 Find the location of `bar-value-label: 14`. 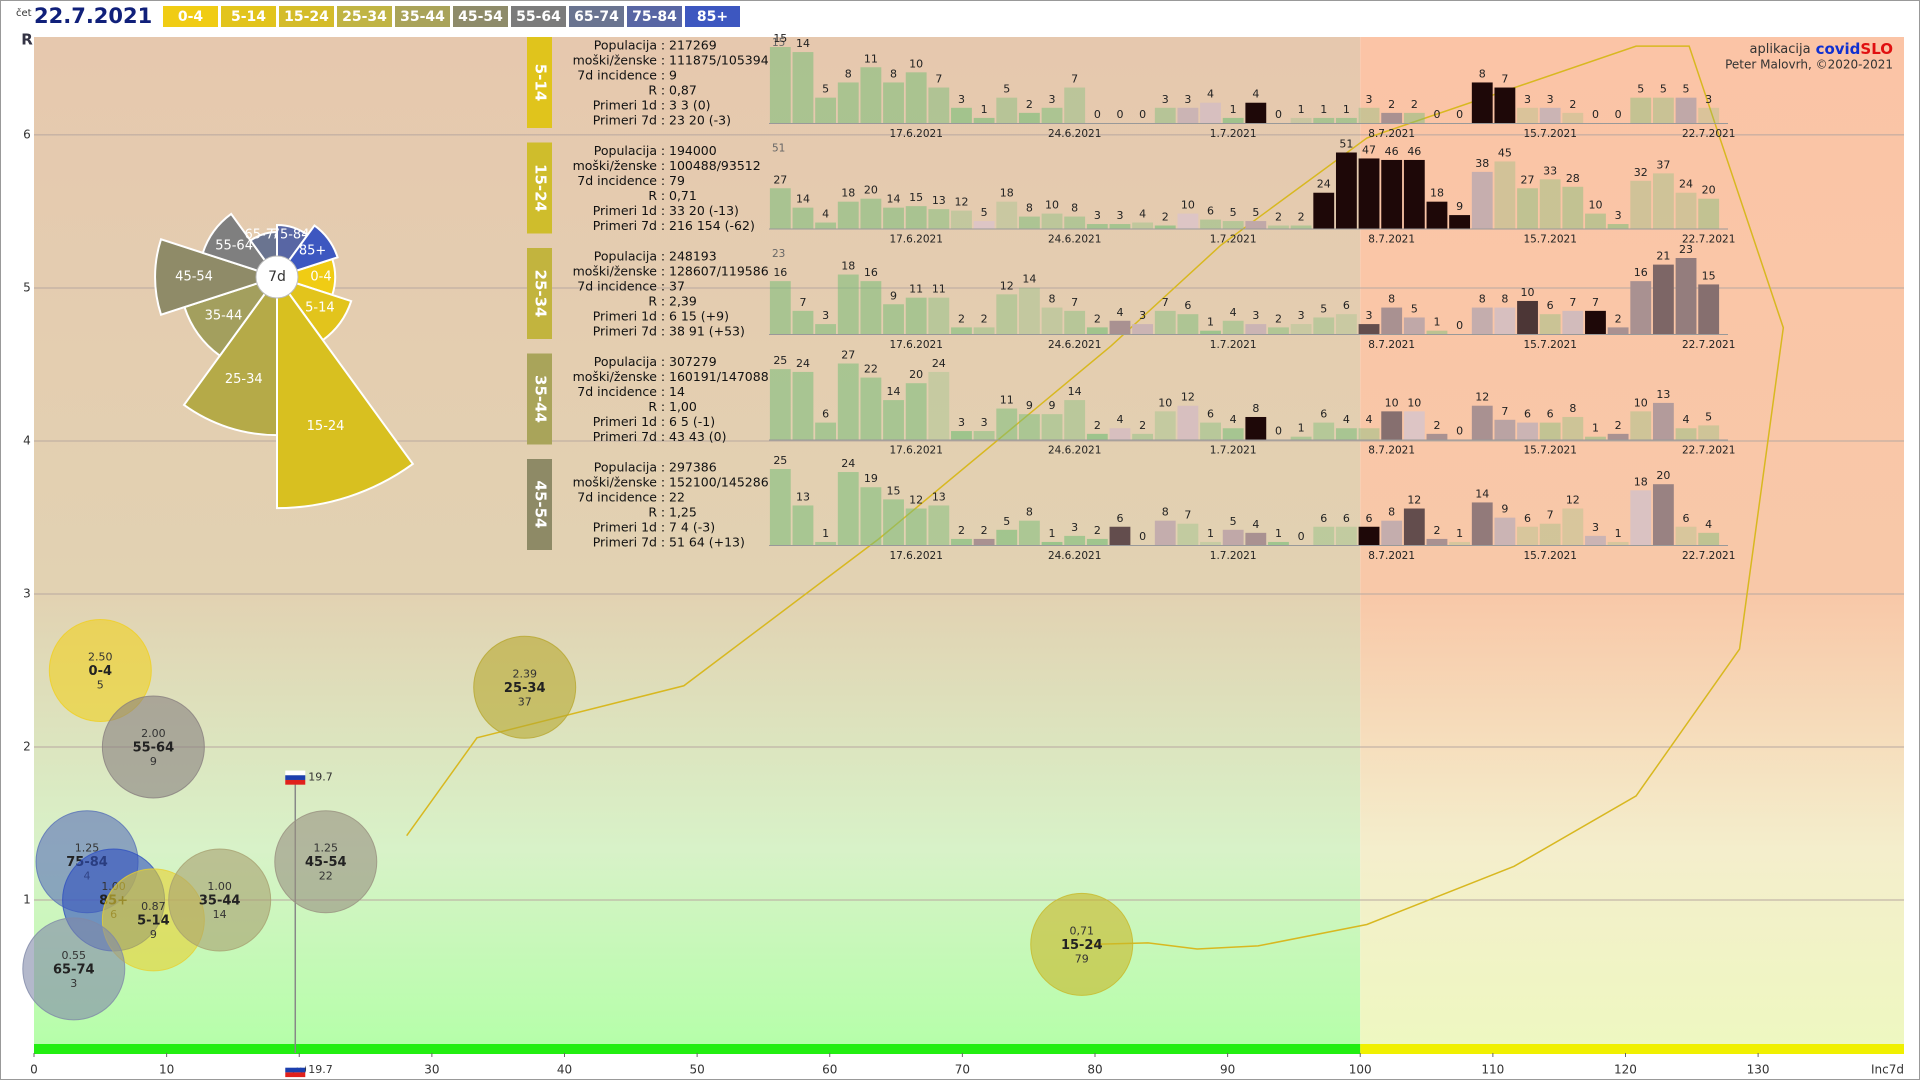

bar-value-label: 14 is located at coordinates (803, 43).